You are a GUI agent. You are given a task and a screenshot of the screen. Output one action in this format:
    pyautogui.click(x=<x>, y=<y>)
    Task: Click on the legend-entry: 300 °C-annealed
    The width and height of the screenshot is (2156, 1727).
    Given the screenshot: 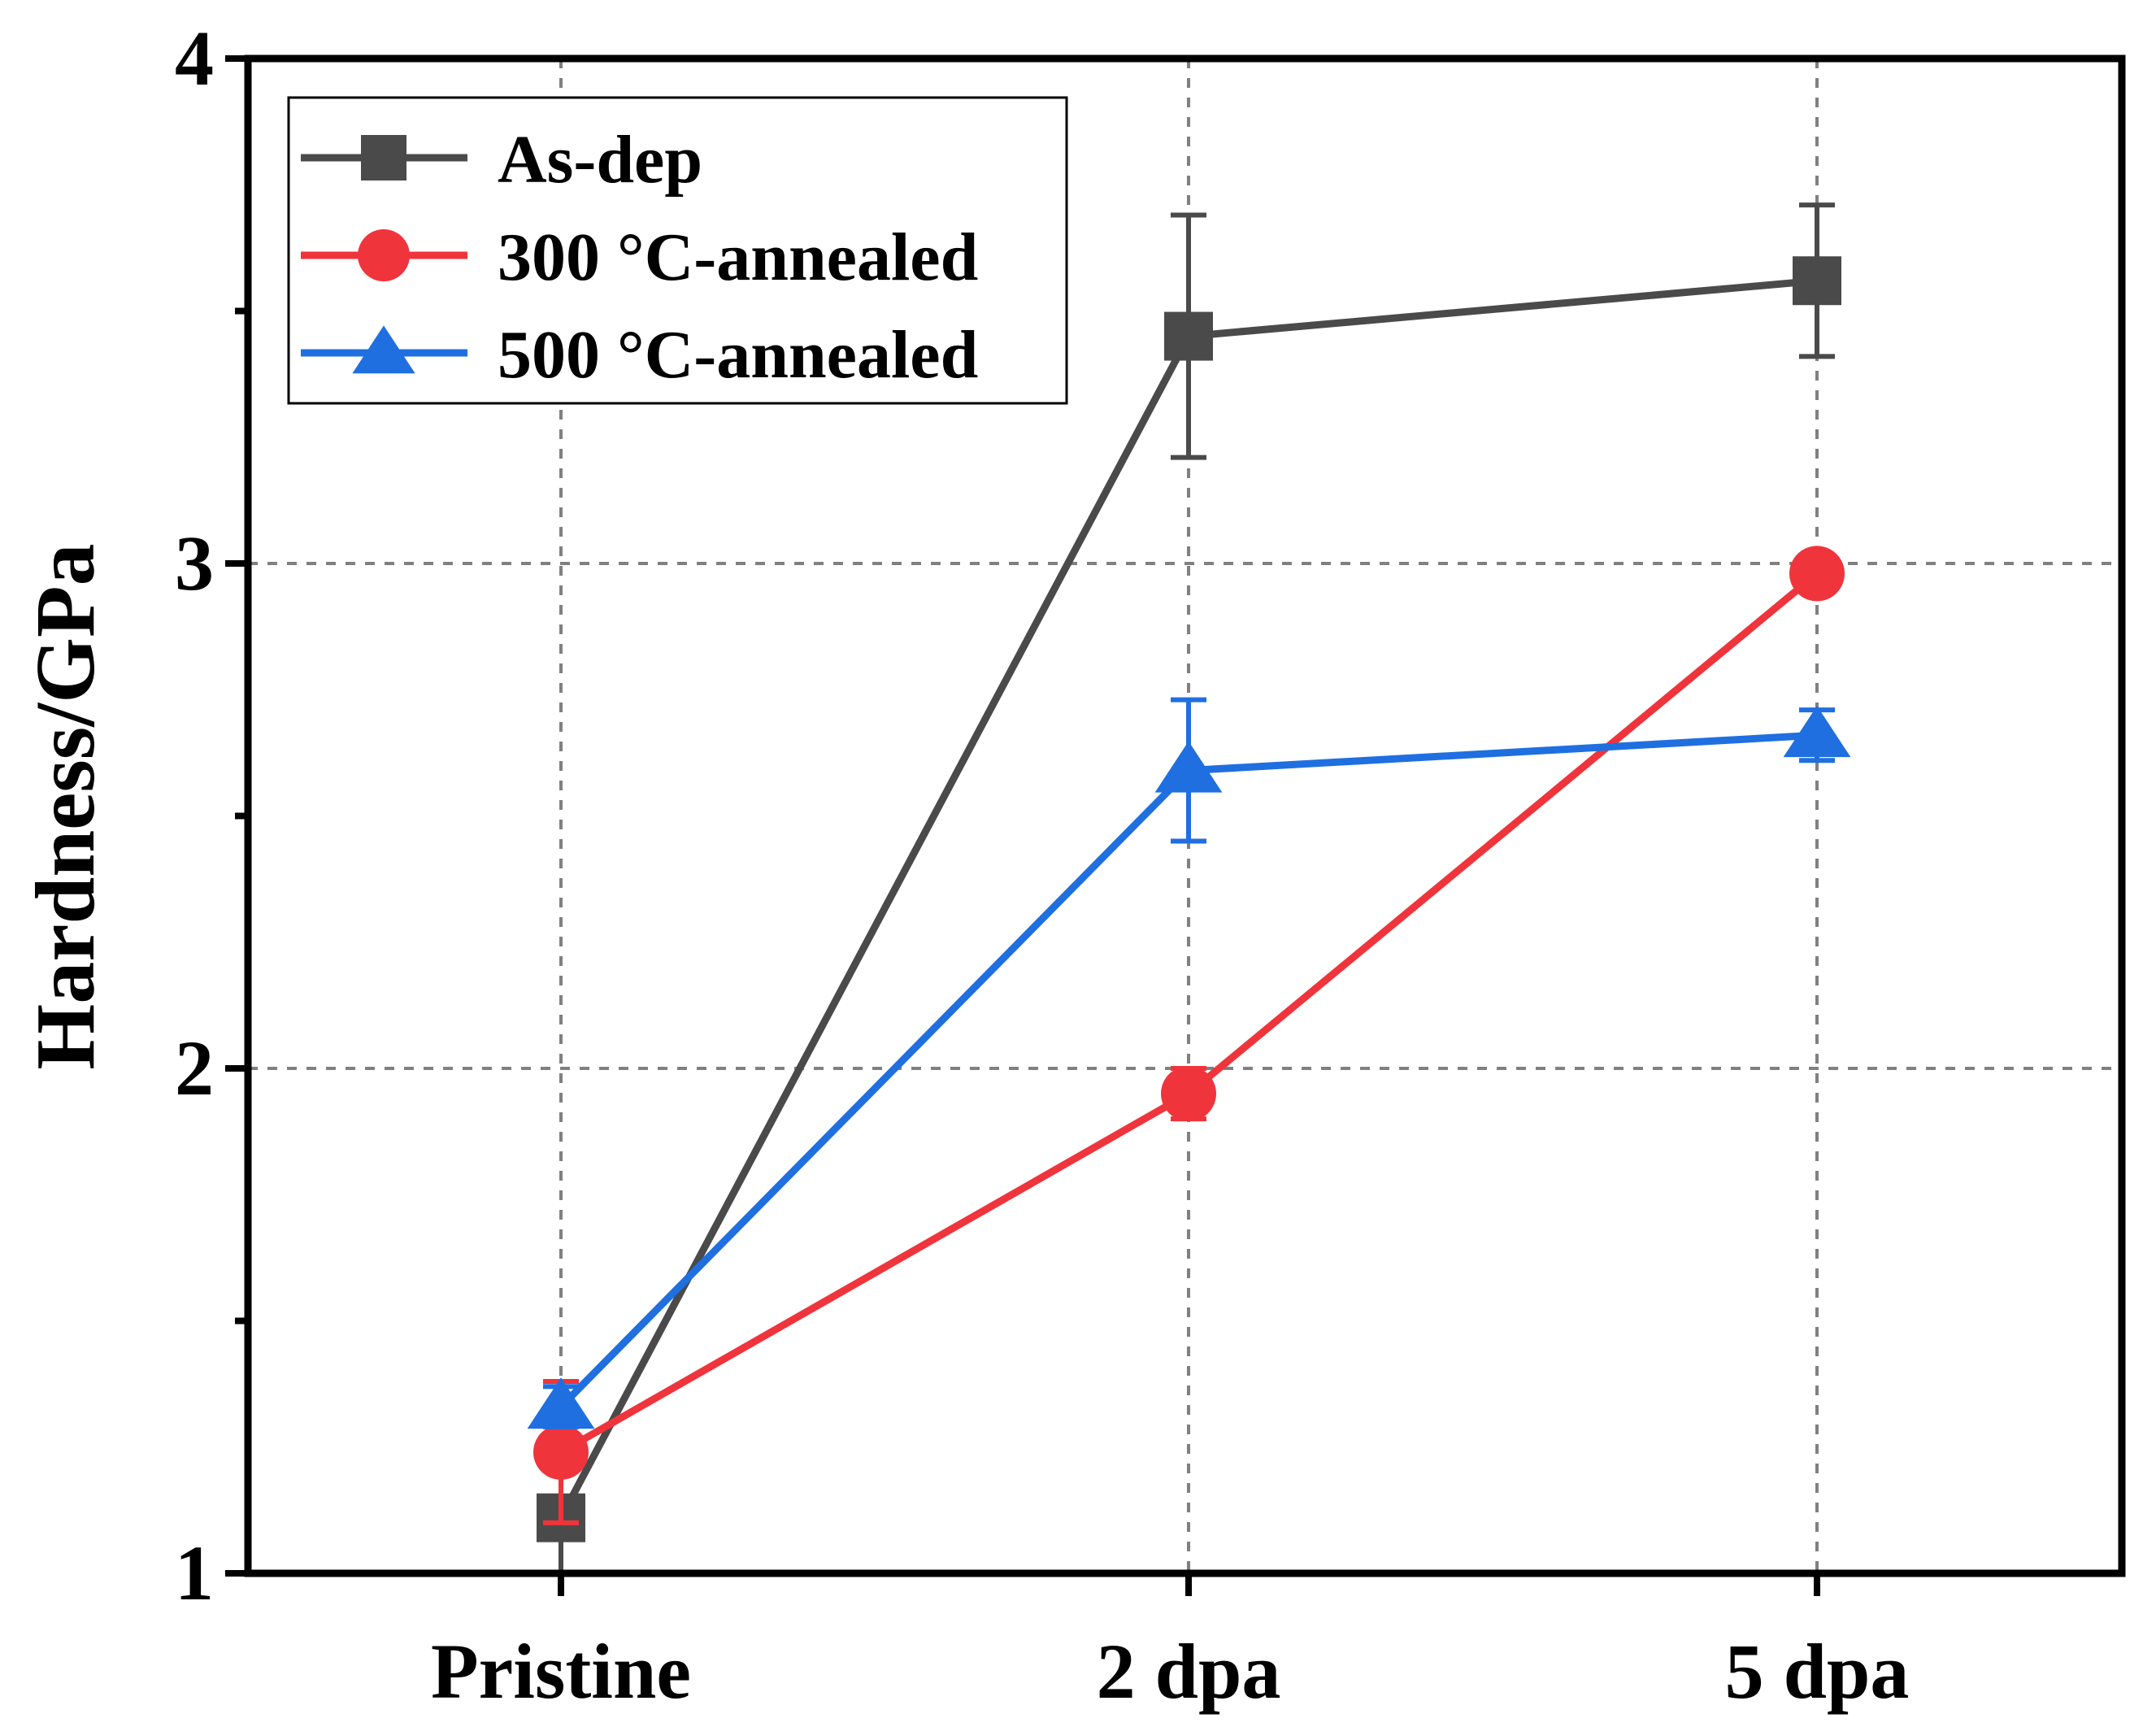 What is the action you would take?
    pyautogui.click(x=639, y=257)
    